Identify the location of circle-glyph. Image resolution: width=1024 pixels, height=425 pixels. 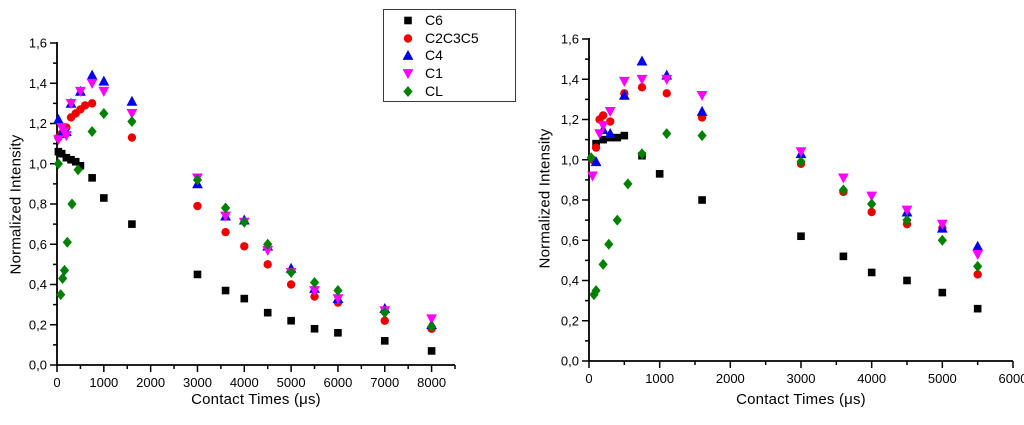
(408, 38).